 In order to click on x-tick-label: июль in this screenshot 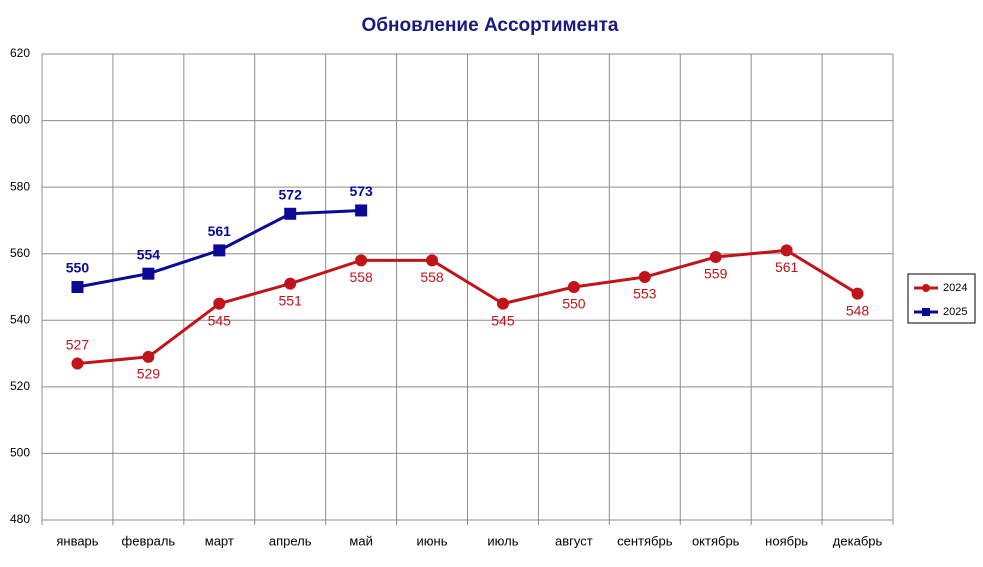, I will do `click(502, 540)`.